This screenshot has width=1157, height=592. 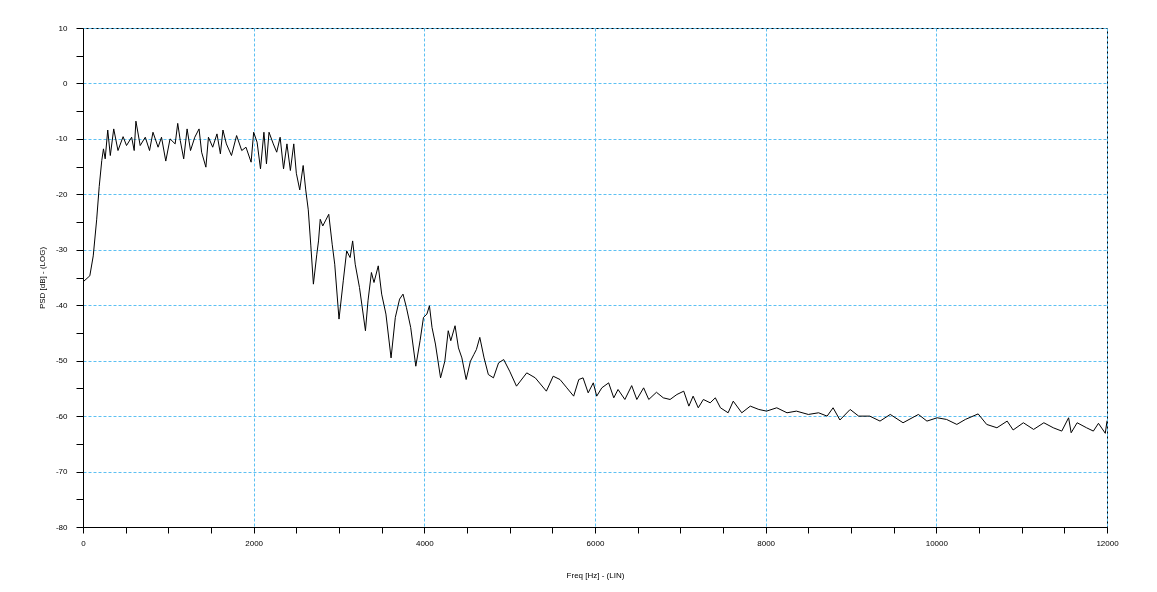 What do you see at coordinates (63, 28) in the screenshot?
I see `y-tick-label: 10` at bounding box center [63, 28].